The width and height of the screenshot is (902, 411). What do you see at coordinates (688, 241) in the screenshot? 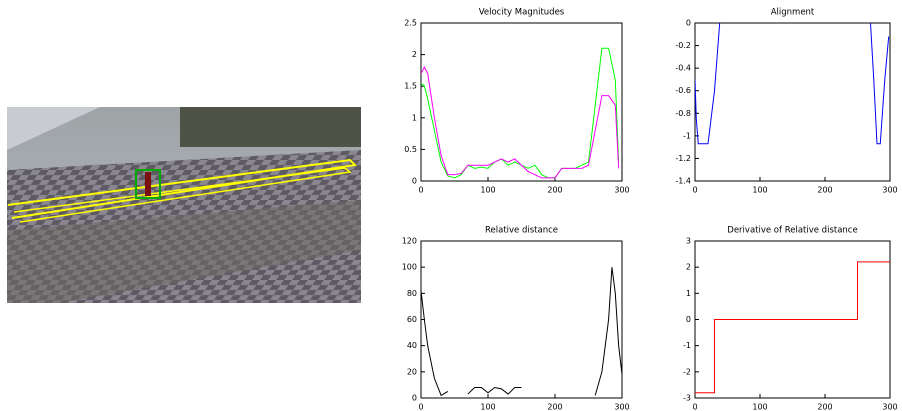
I see `y-tick-label: 3` at bounding box center [688, 241].